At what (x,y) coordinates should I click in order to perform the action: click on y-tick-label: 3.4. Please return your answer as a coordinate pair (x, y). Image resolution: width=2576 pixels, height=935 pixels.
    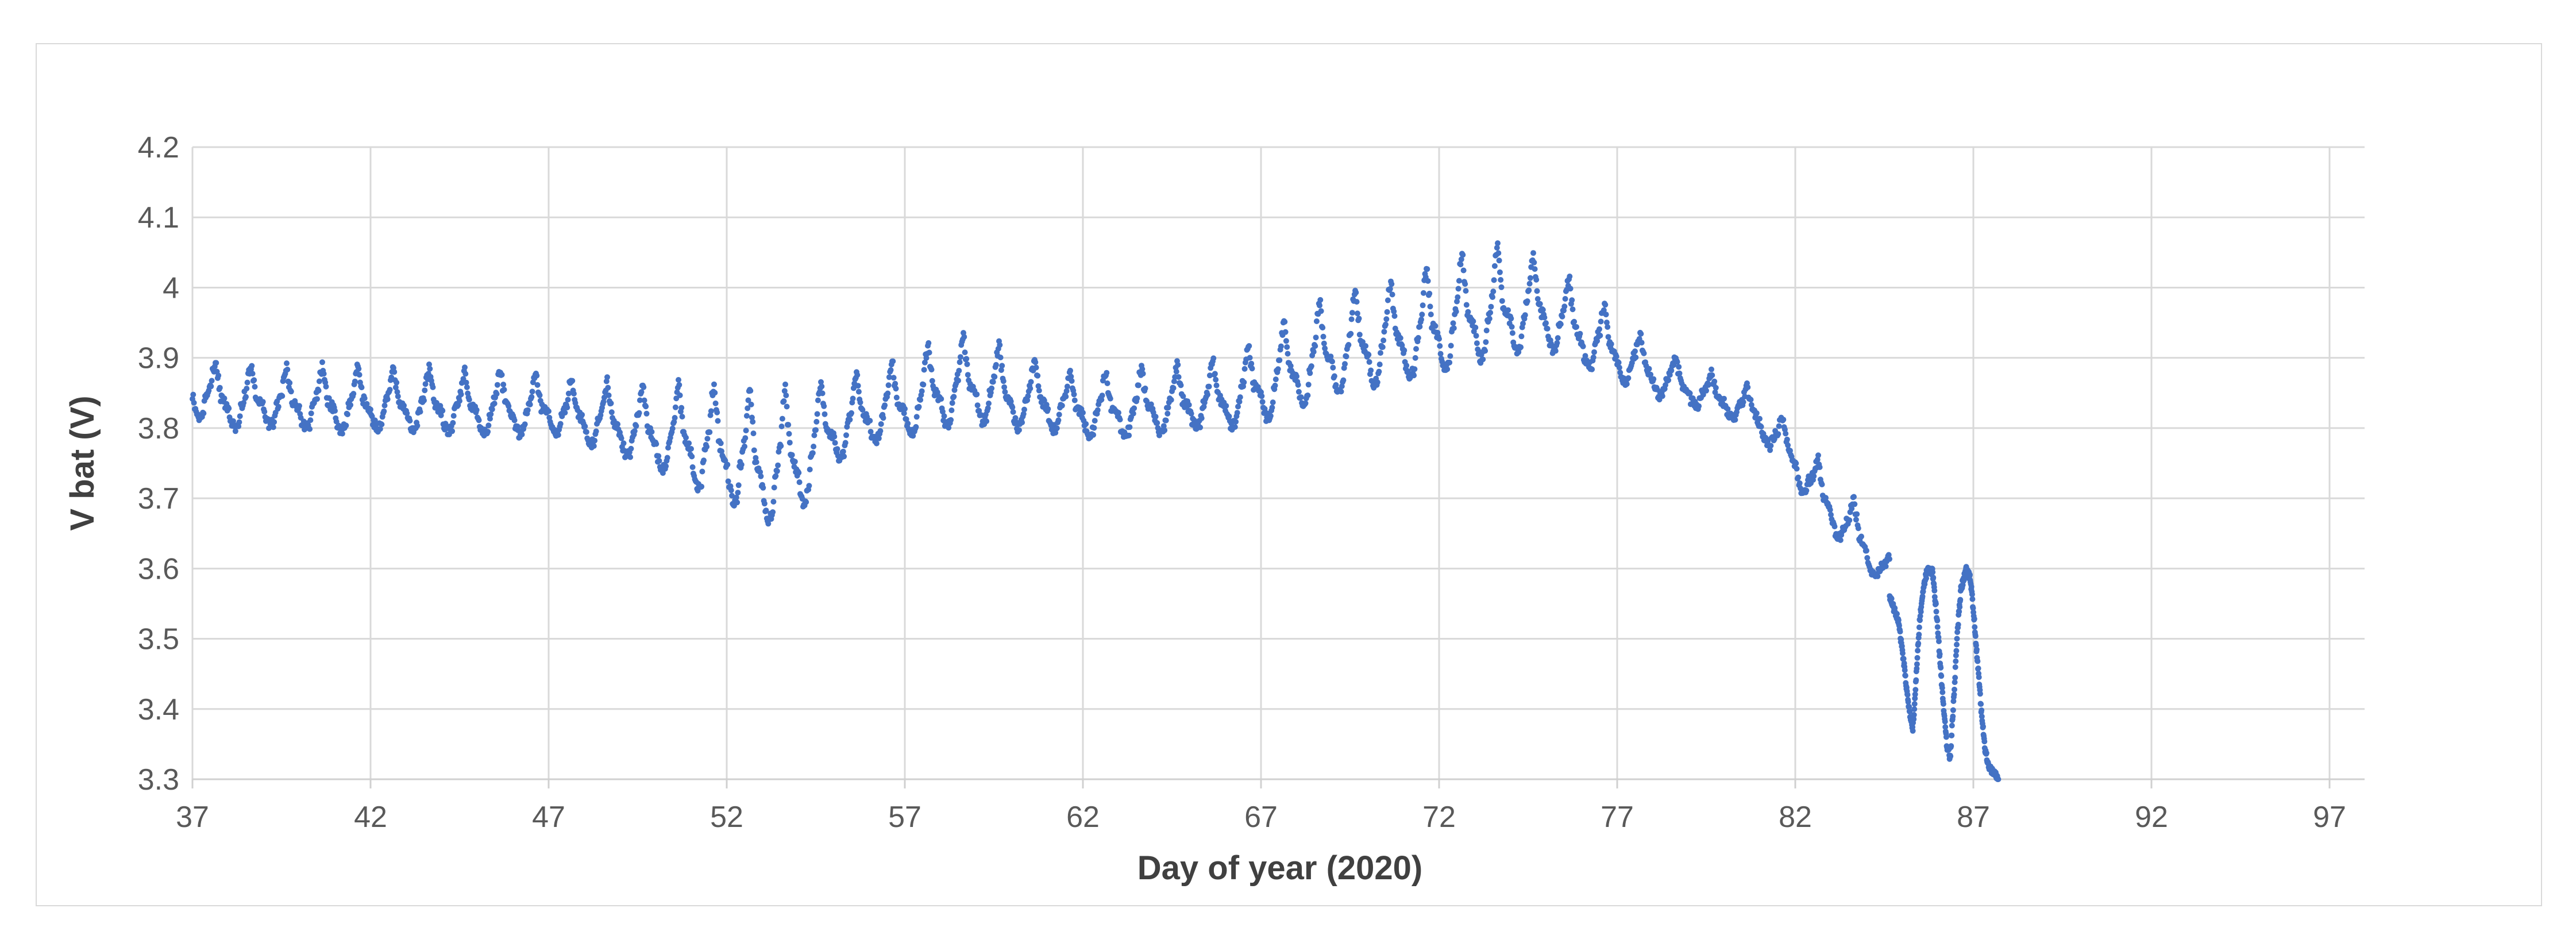
    Looking at the image, I should click on (158, 709).